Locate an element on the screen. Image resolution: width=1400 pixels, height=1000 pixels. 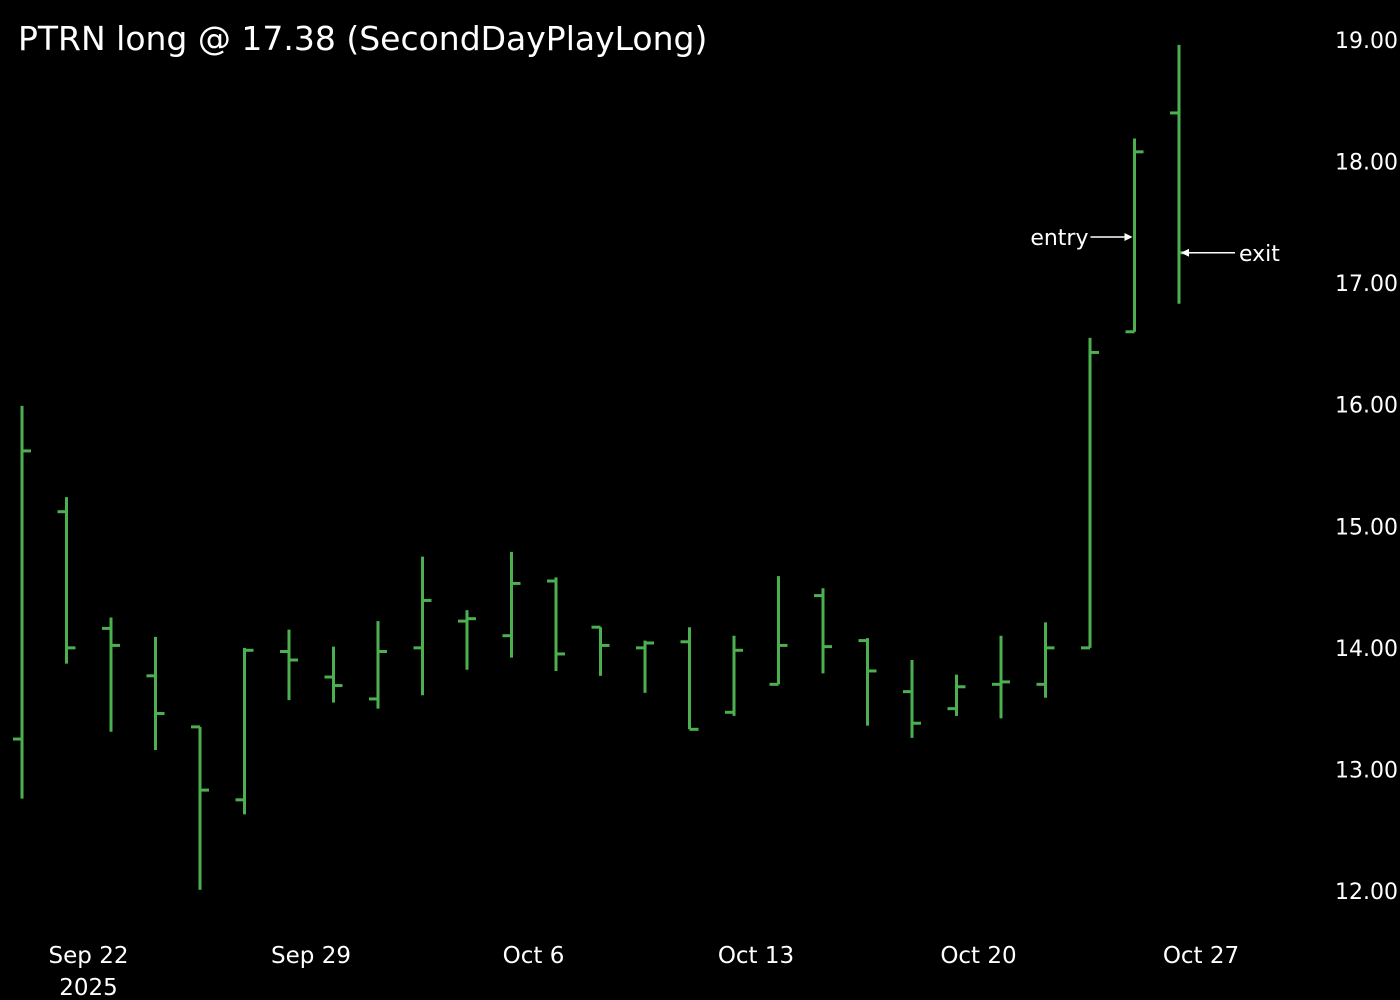
x-axis: Sep 22 2025 Sep 29 Oct 6 Oct 13 Oct 20 Oct 27 is located at coordinates (644, 971).